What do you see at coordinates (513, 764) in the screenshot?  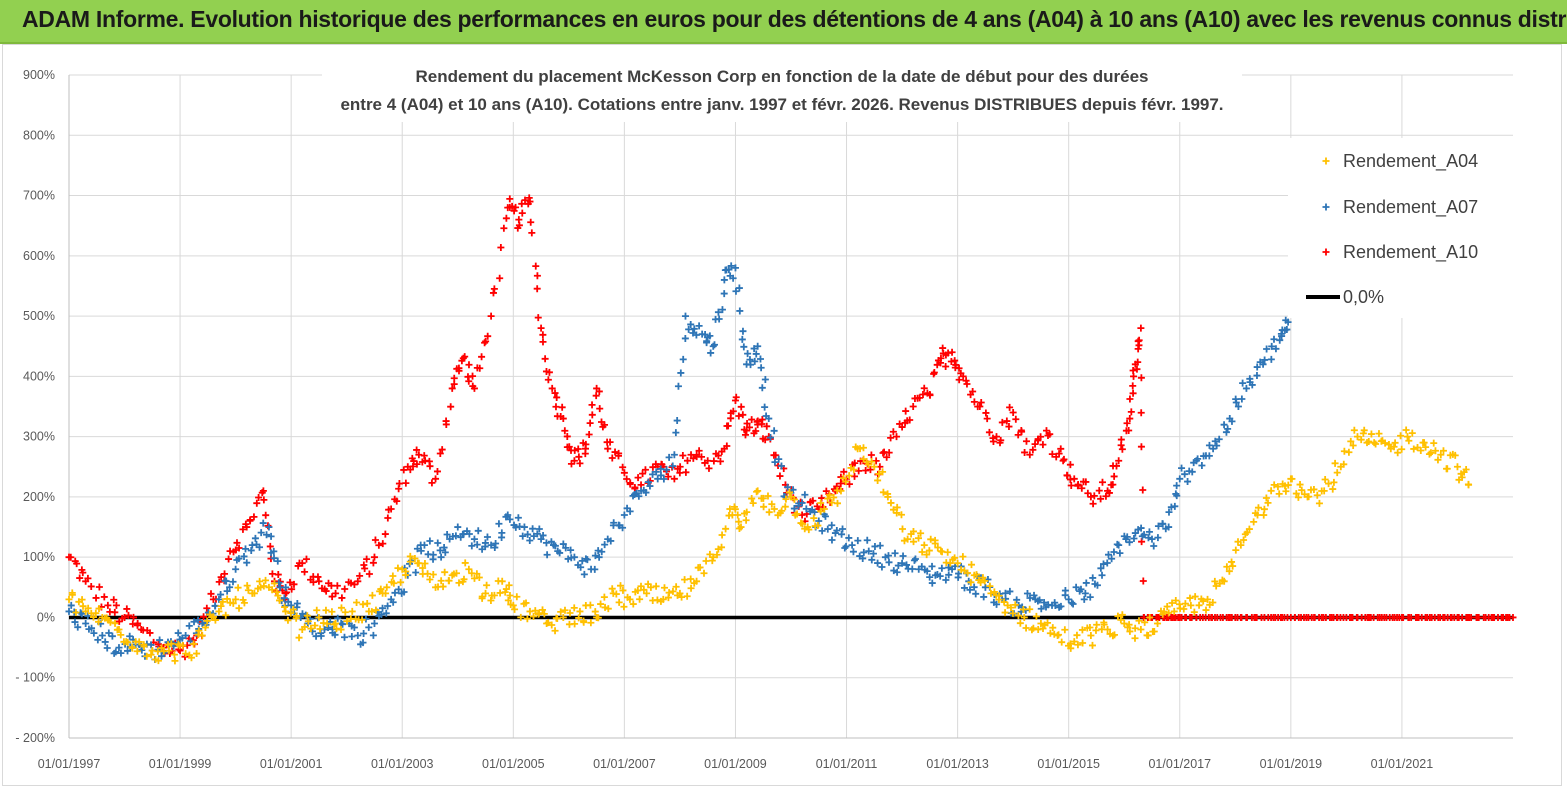 I see `x-tick-label: 01/01/2005` at bounding box center [513, 764].